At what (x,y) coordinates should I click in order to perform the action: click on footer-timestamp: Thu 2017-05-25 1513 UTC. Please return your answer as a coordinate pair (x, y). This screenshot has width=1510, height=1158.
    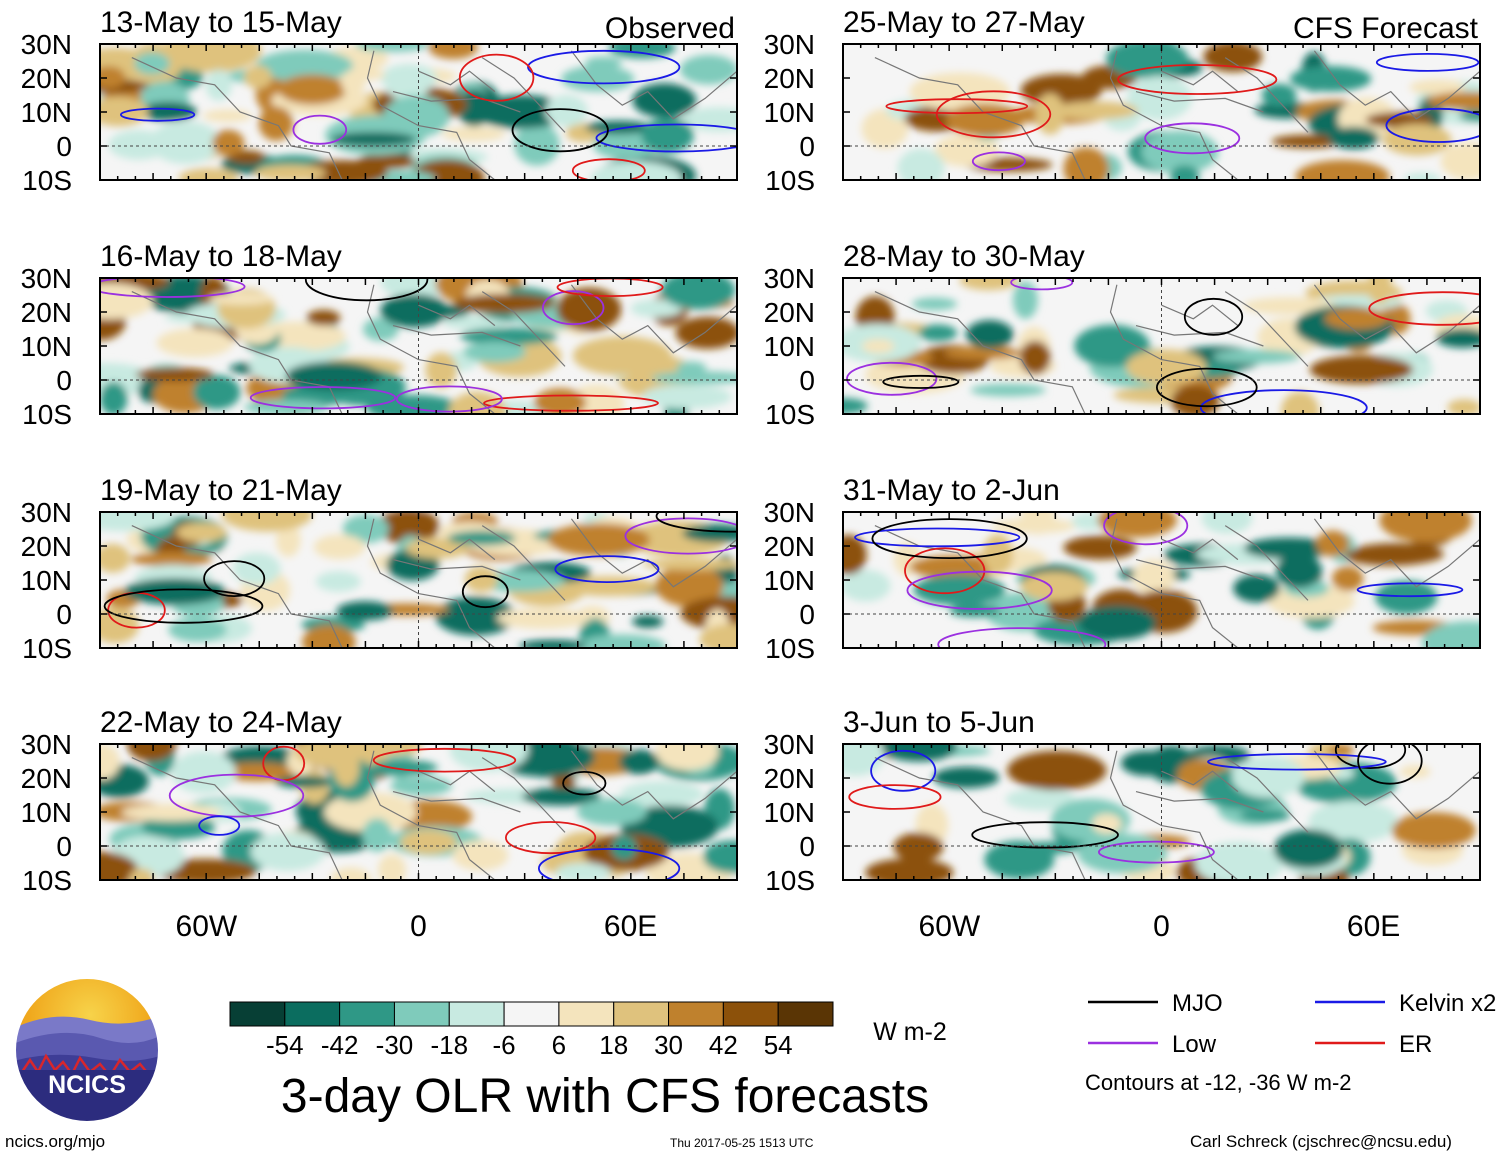
    Looking at the image, I should click on (742, 1143).